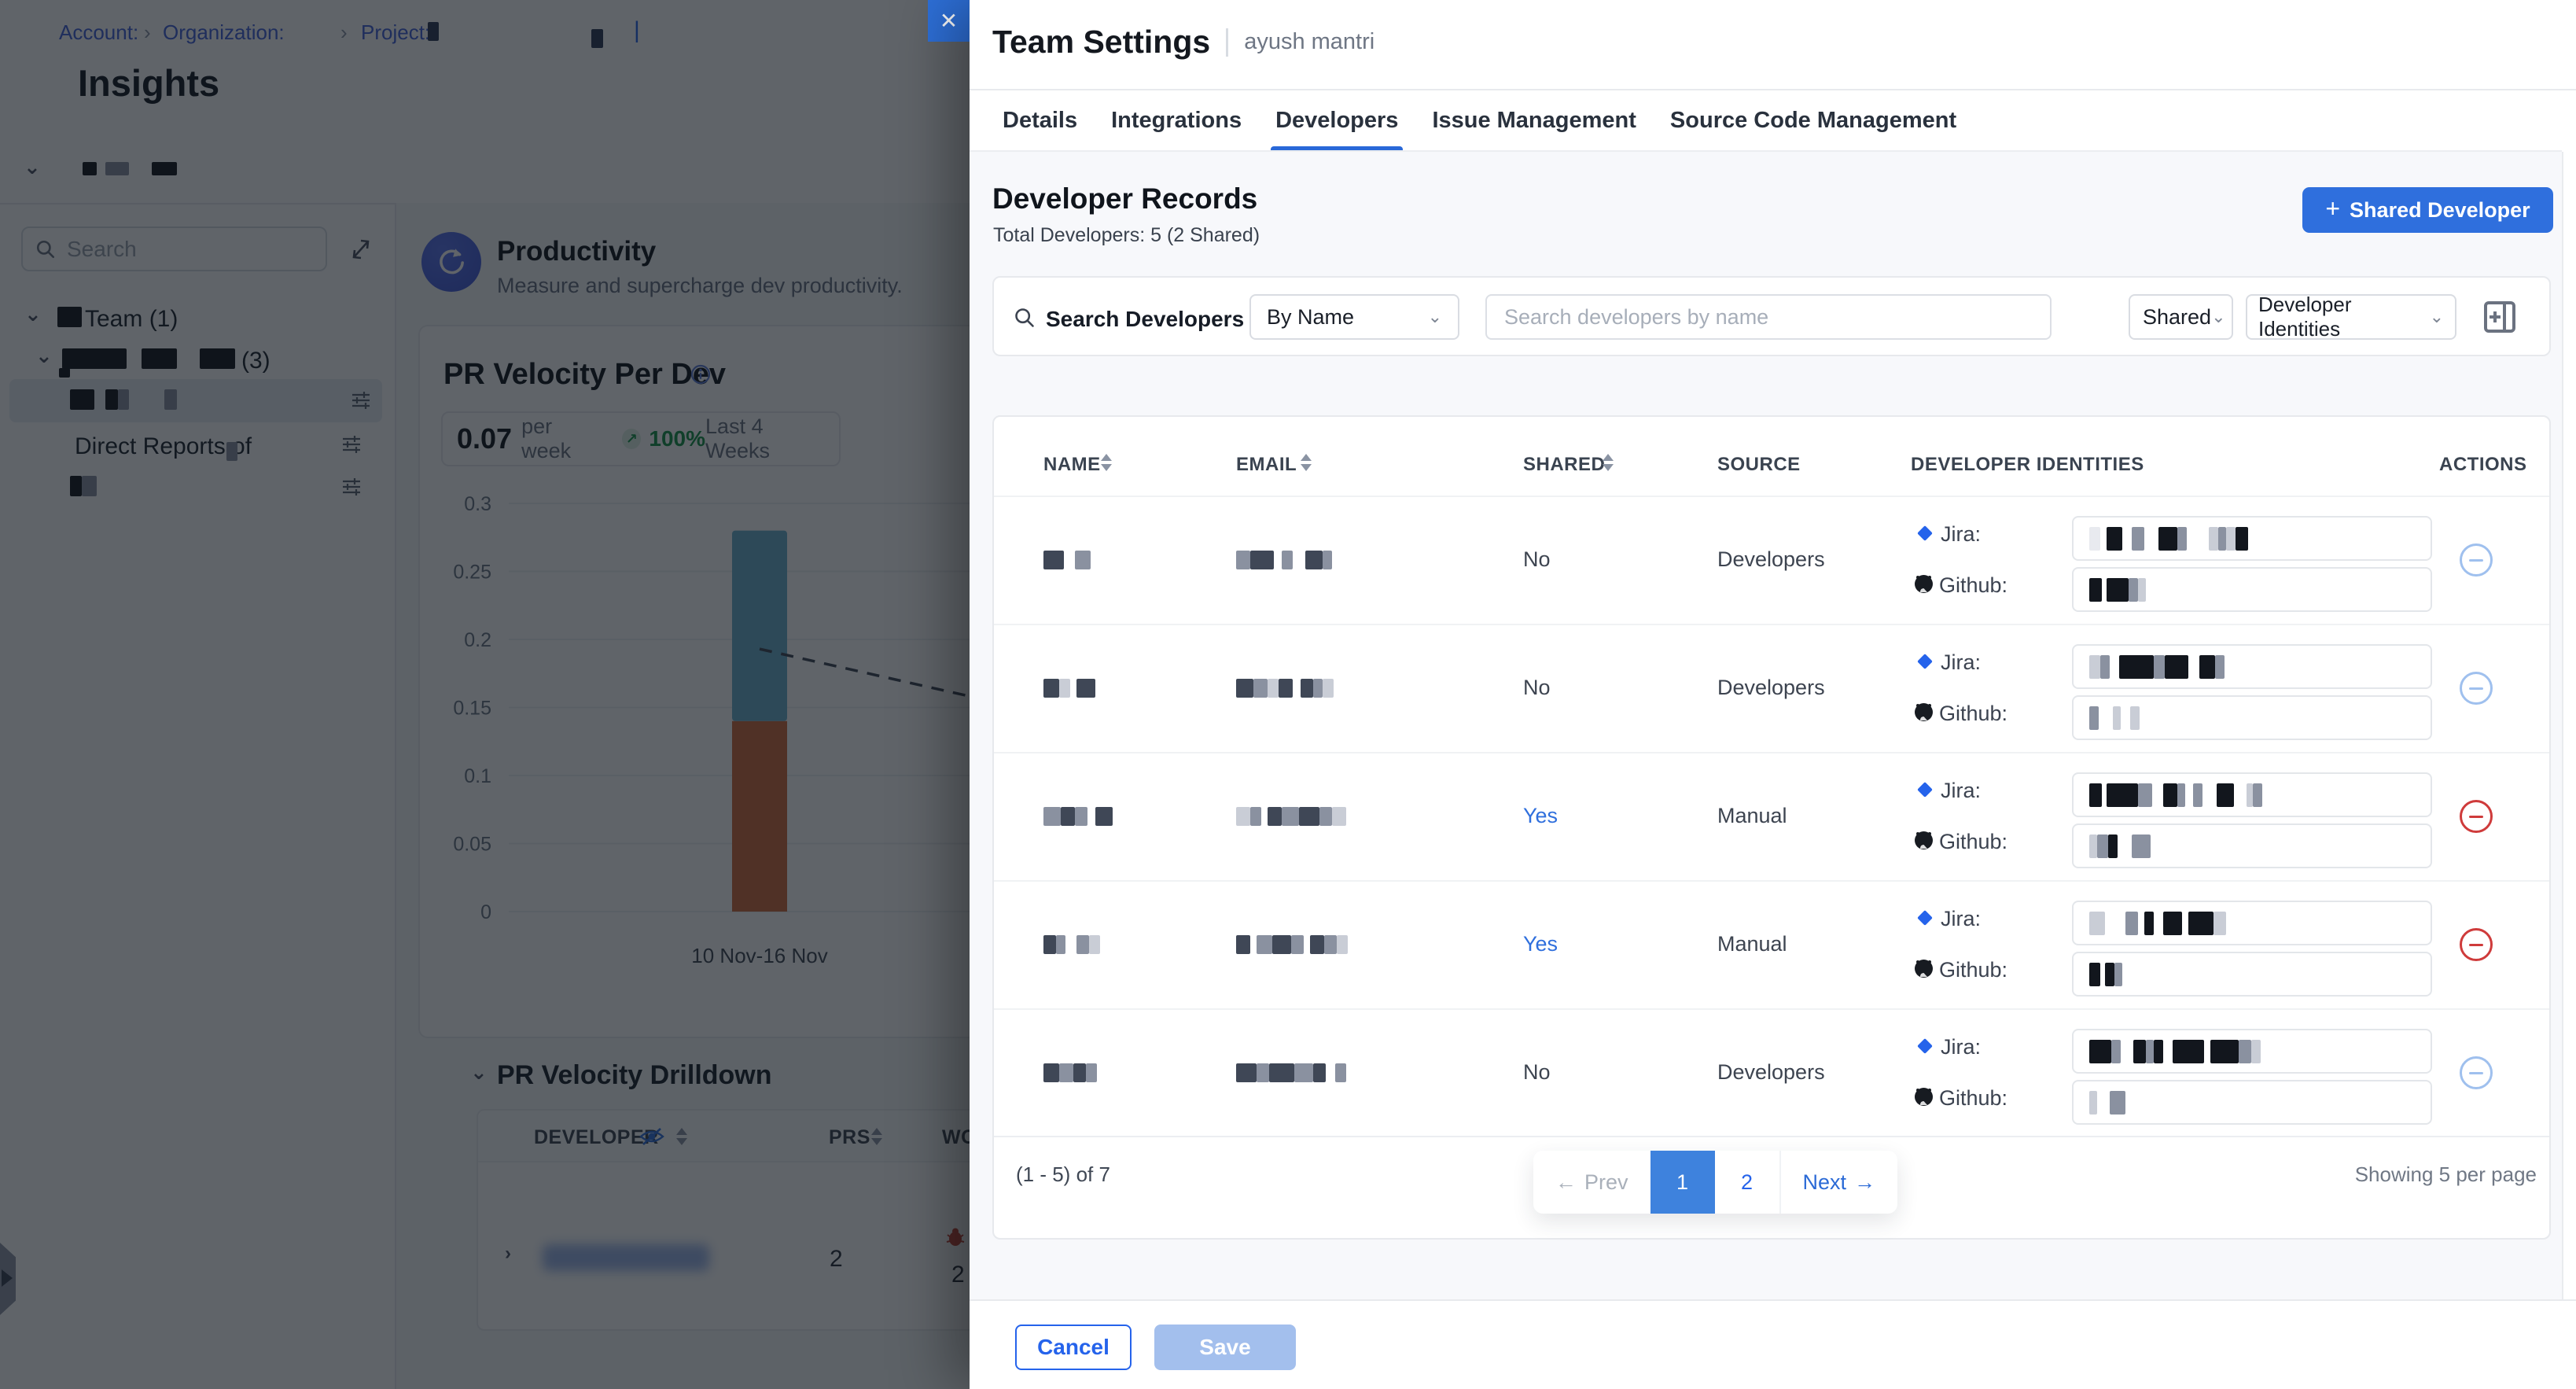 The height and width of the screenshot is (1389, 2576). Describe the element at coordinates (1540, 944) in the screenshot. I see `shared-cell: Yes` at that location.